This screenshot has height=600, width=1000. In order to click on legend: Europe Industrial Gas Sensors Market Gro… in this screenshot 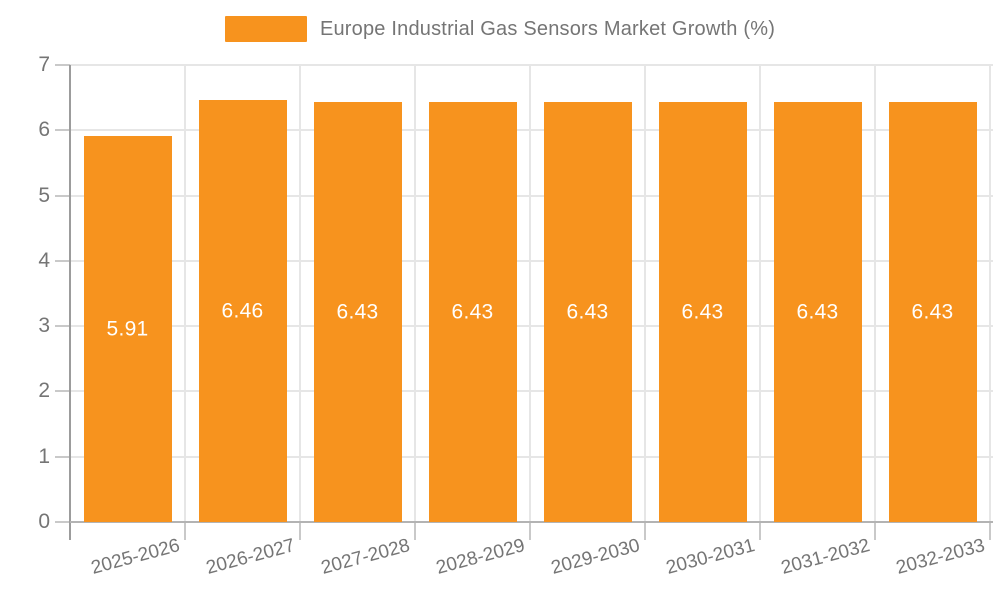, I will do `click(500, 29)`.